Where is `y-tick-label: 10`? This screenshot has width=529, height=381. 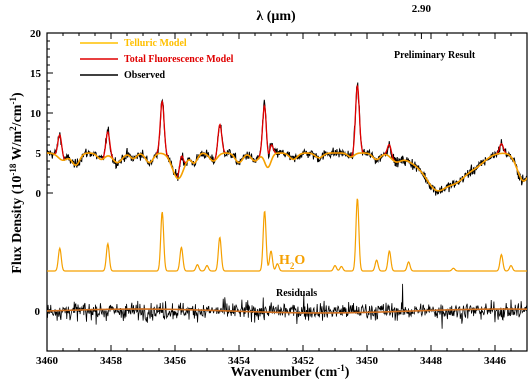 y-tick-label: 10 is located at coordinates (36, 114).